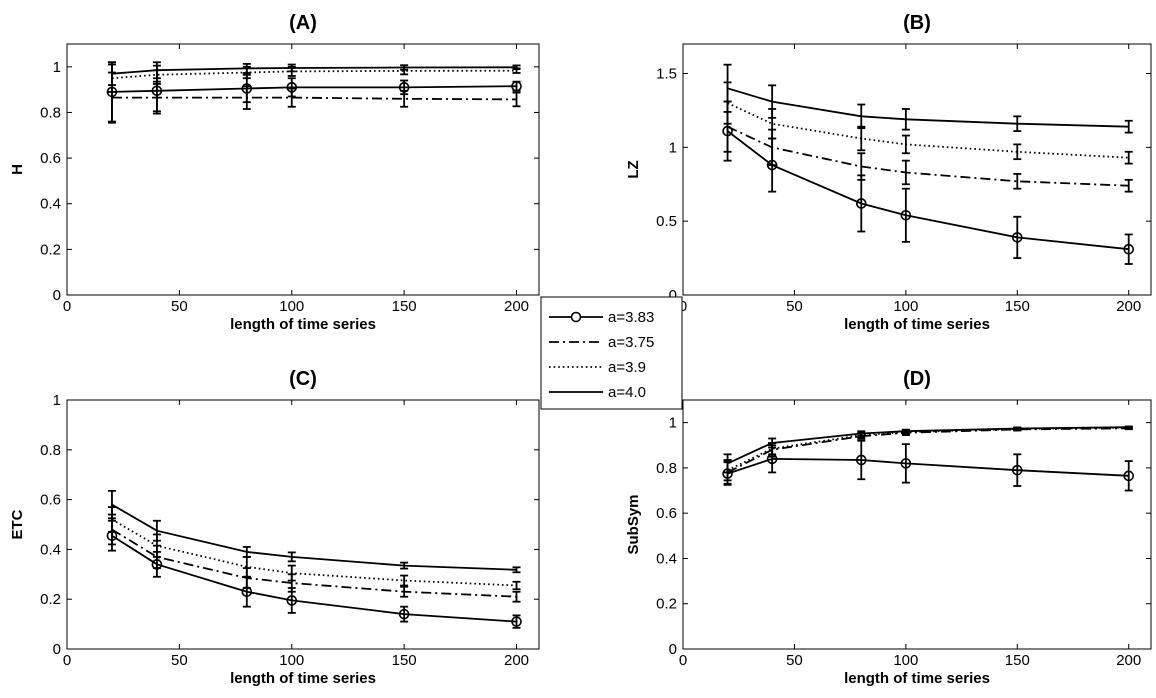  What do you see at coordinates (303, 379) in the screenshot?
I see `panel-title: (C)` at bounding box center [303, 379].